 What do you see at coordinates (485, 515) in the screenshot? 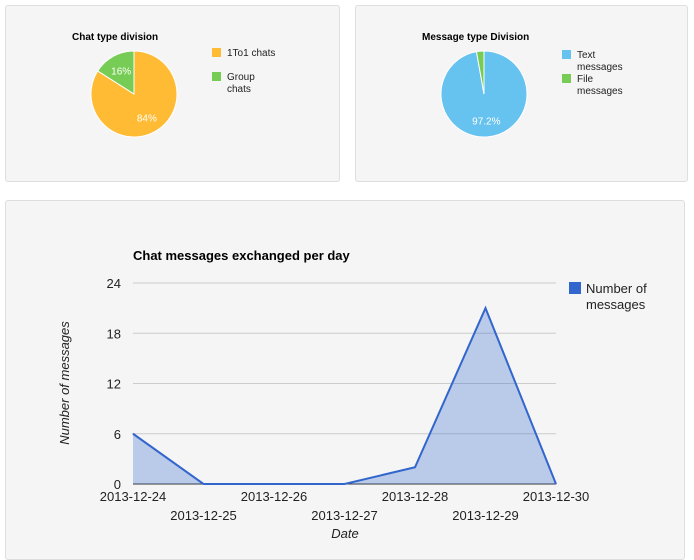
I see `x-tick-label: 2013-12-29` at bounding box center [485, 515].